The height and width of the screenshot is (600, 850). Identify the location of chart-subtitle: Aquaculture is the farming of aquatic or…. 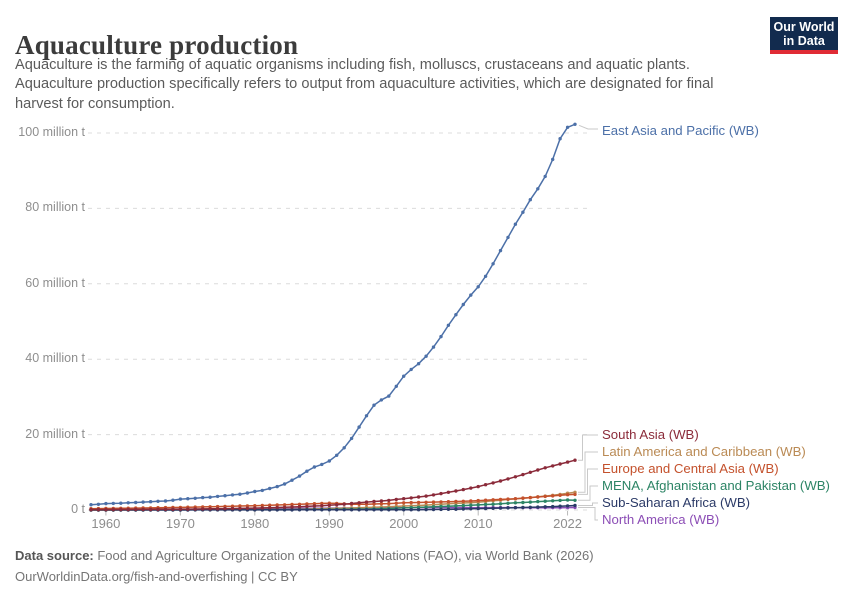
(395, 85).